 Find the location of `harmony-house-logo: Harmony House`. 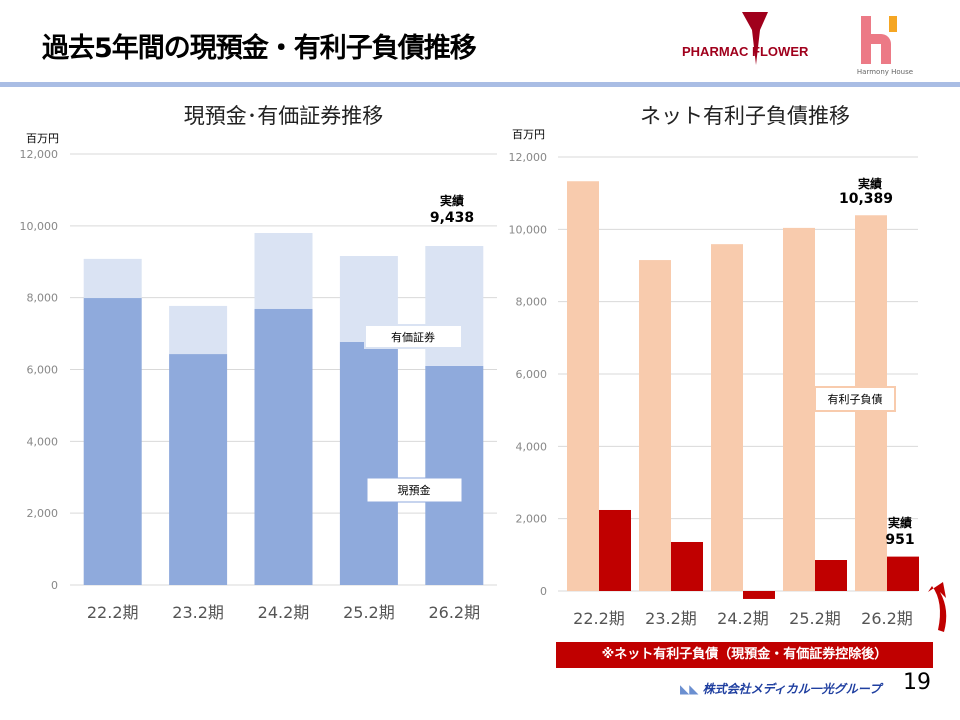

harmony-house-logo: Harmony House is located at coordinates (885, 46).